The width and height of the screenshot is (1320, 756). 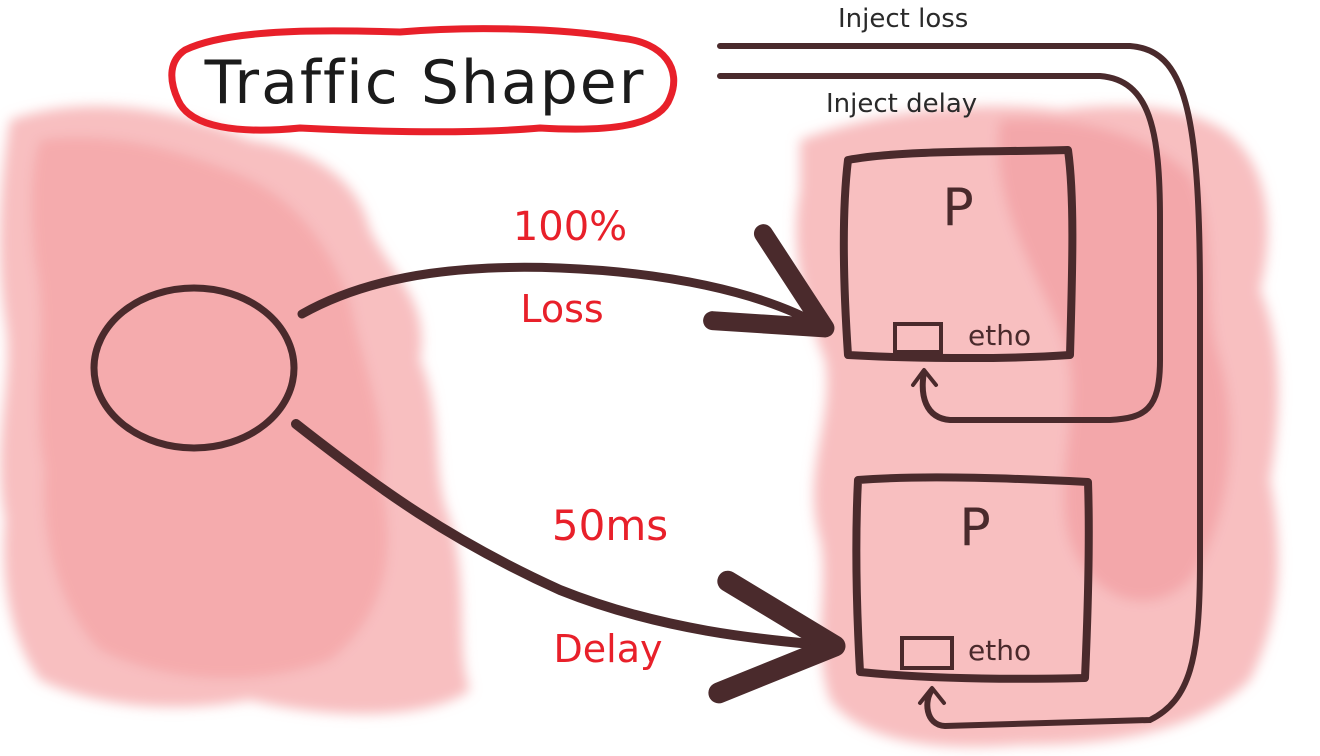 What do you see at coordinates (903, 19) in the screenshot?
I see `inject-loss-label: Inject loss` at bounding box center [903, 19].